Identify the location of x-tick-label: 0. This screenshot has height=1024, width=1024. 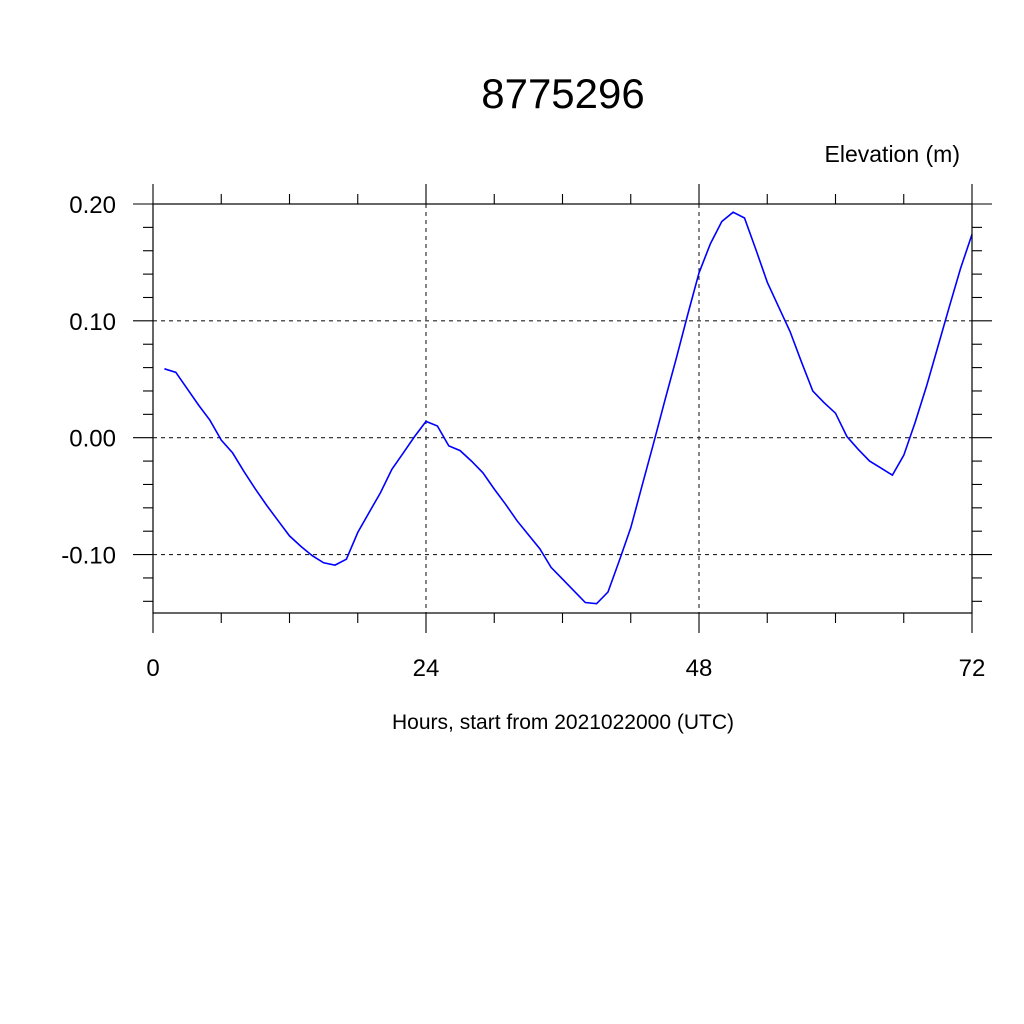
(152, 668).